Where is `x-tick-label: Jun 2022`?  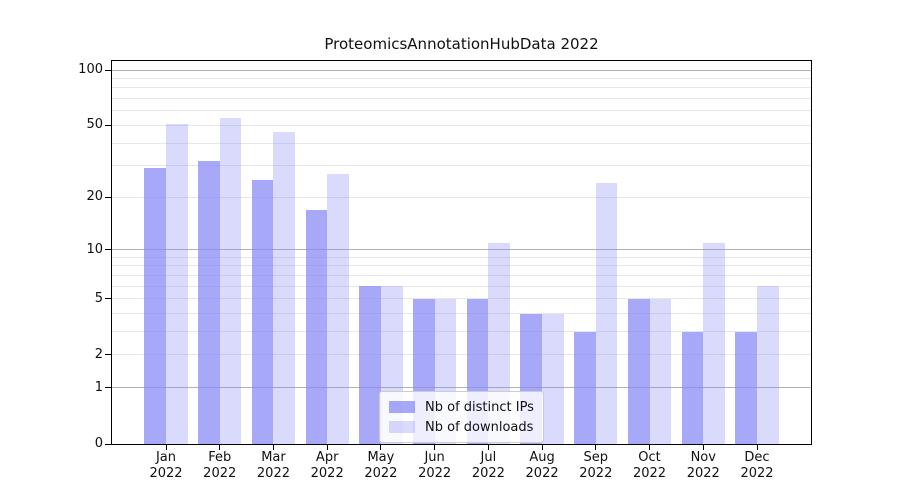 x-tick-label: Jun 2022 is located at coordinates (435, 466).